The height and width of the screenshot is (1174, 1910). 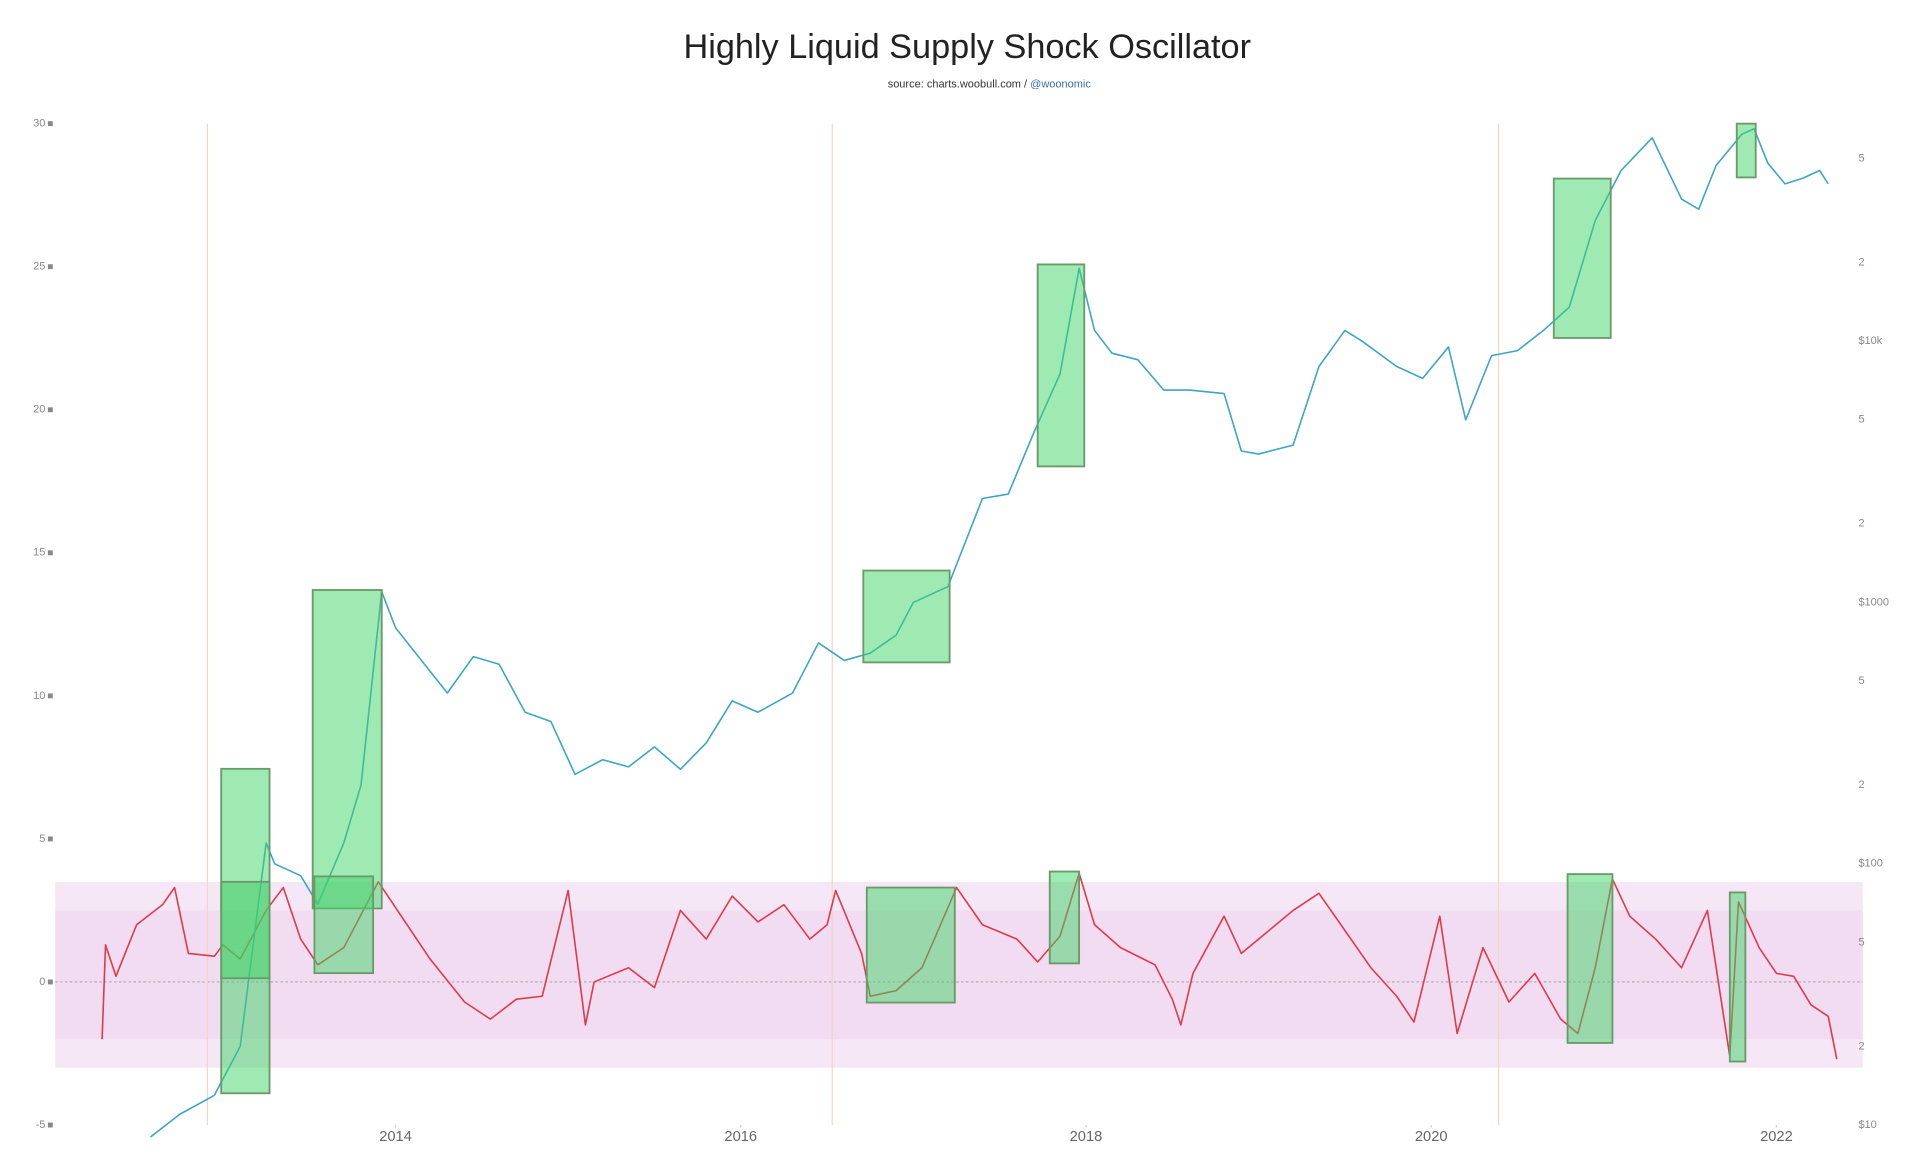 I want to click on y-tick-label: 5, so click(x=42, y=839).